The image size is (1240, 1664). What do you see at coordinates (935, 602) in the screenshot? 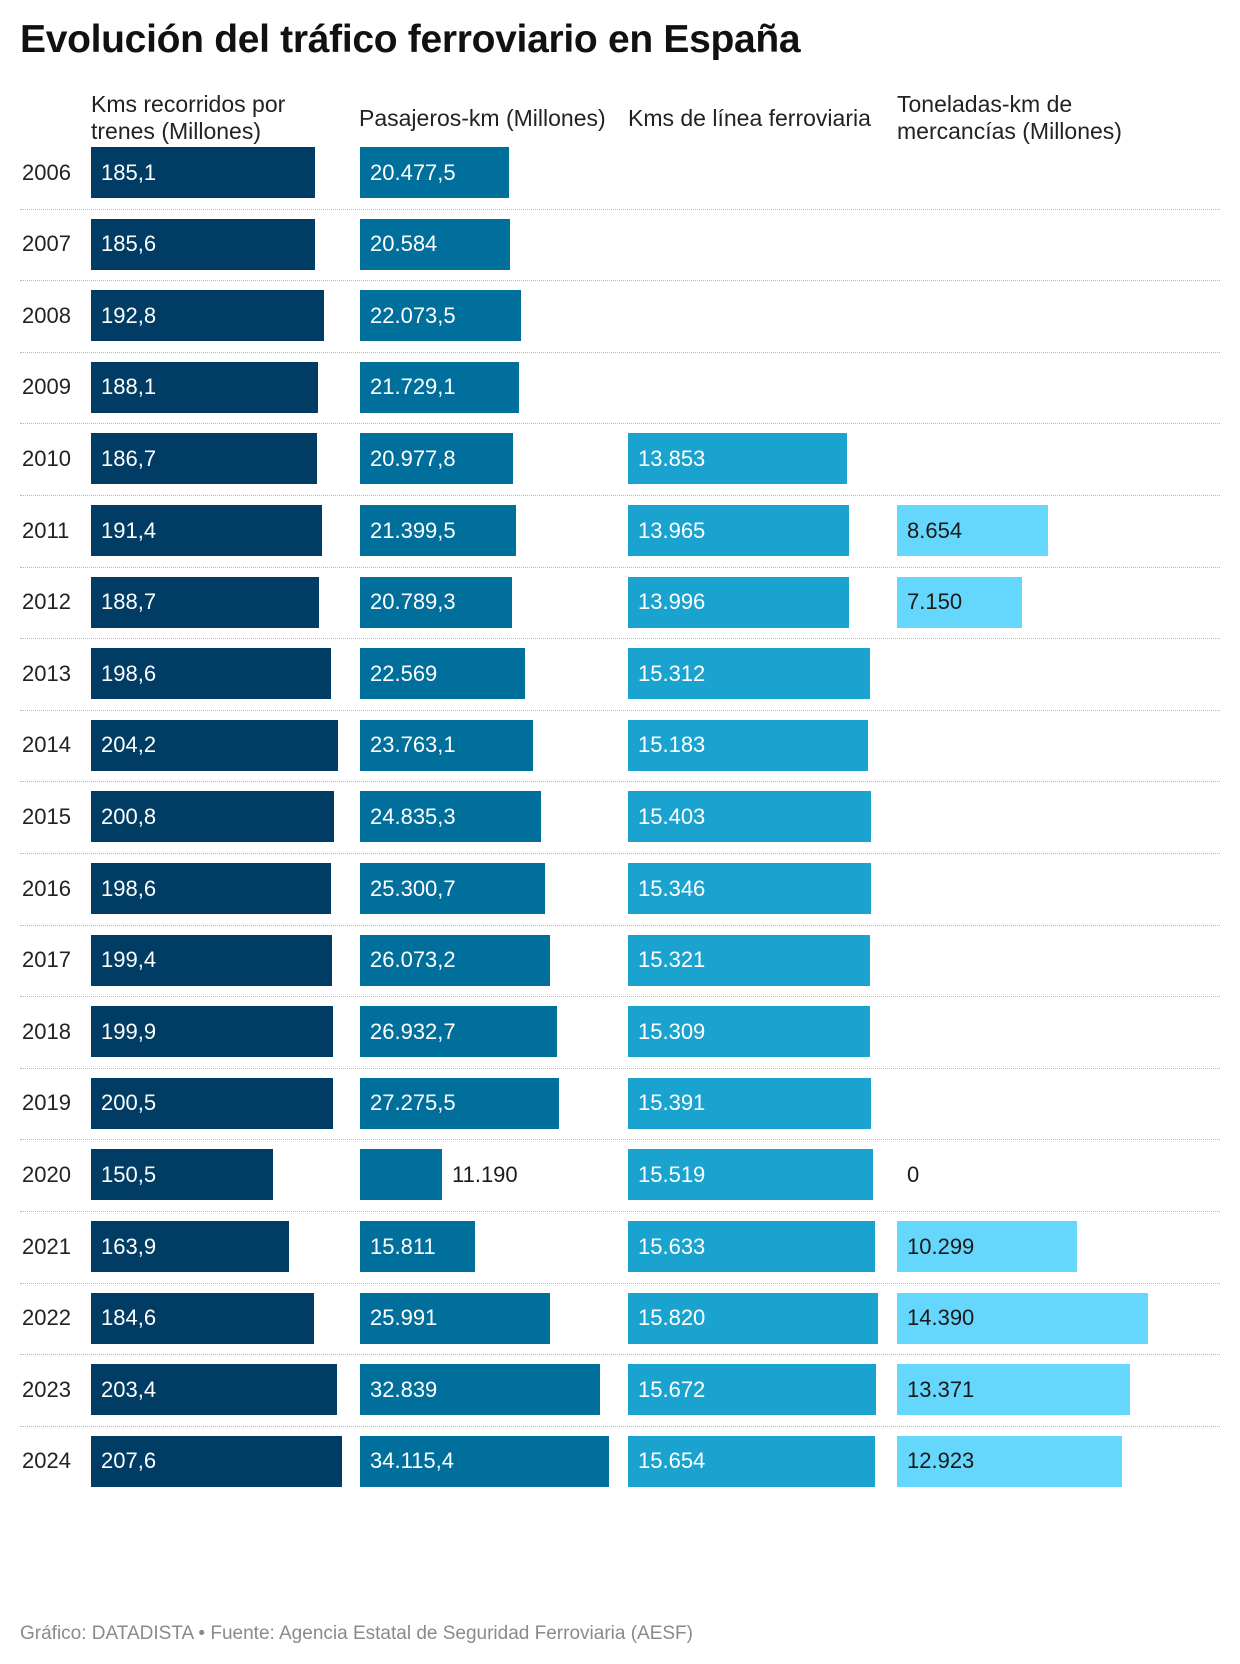
I see `bar-value-label: 7.150` at bounding box center [935, 602].